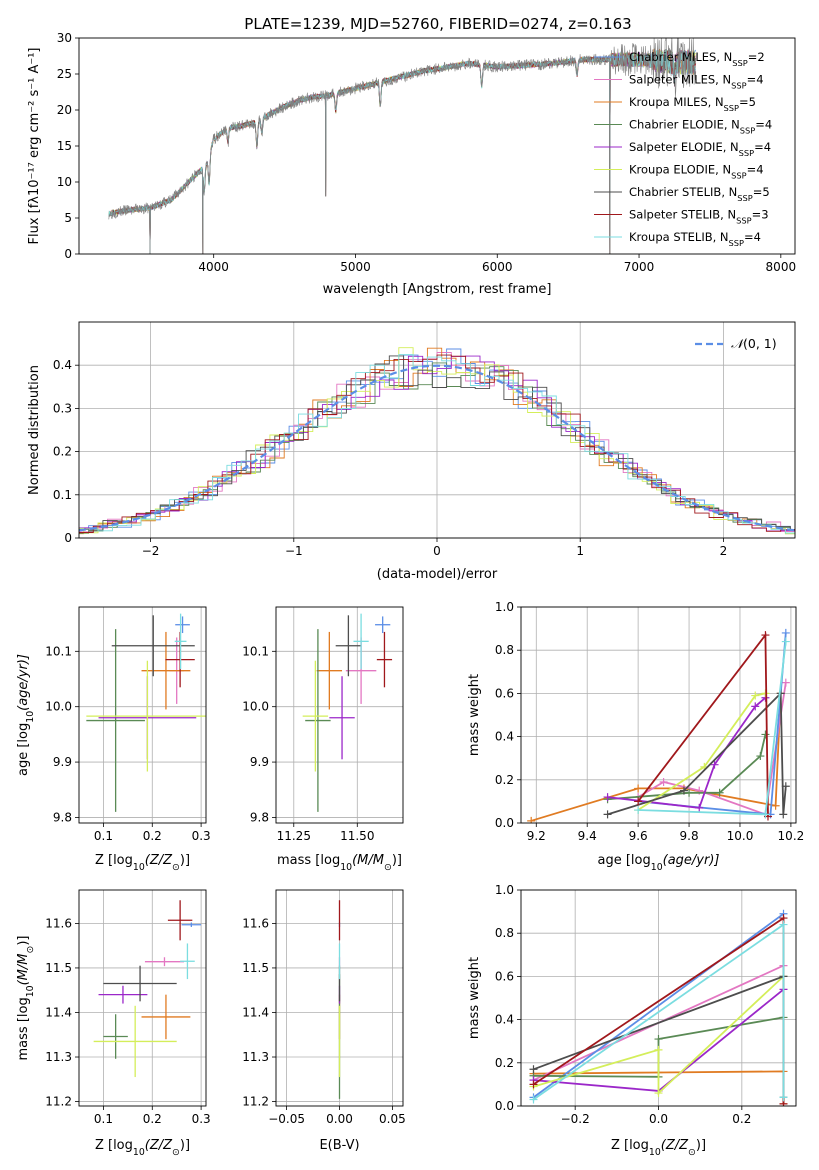 The image size is (819, 1170). What do you see at coordinates (697, 59) in the screenshot?
I see `legend-entry-label: Chabrier MILES, NSSP=2` at bounding box center [697, 59].